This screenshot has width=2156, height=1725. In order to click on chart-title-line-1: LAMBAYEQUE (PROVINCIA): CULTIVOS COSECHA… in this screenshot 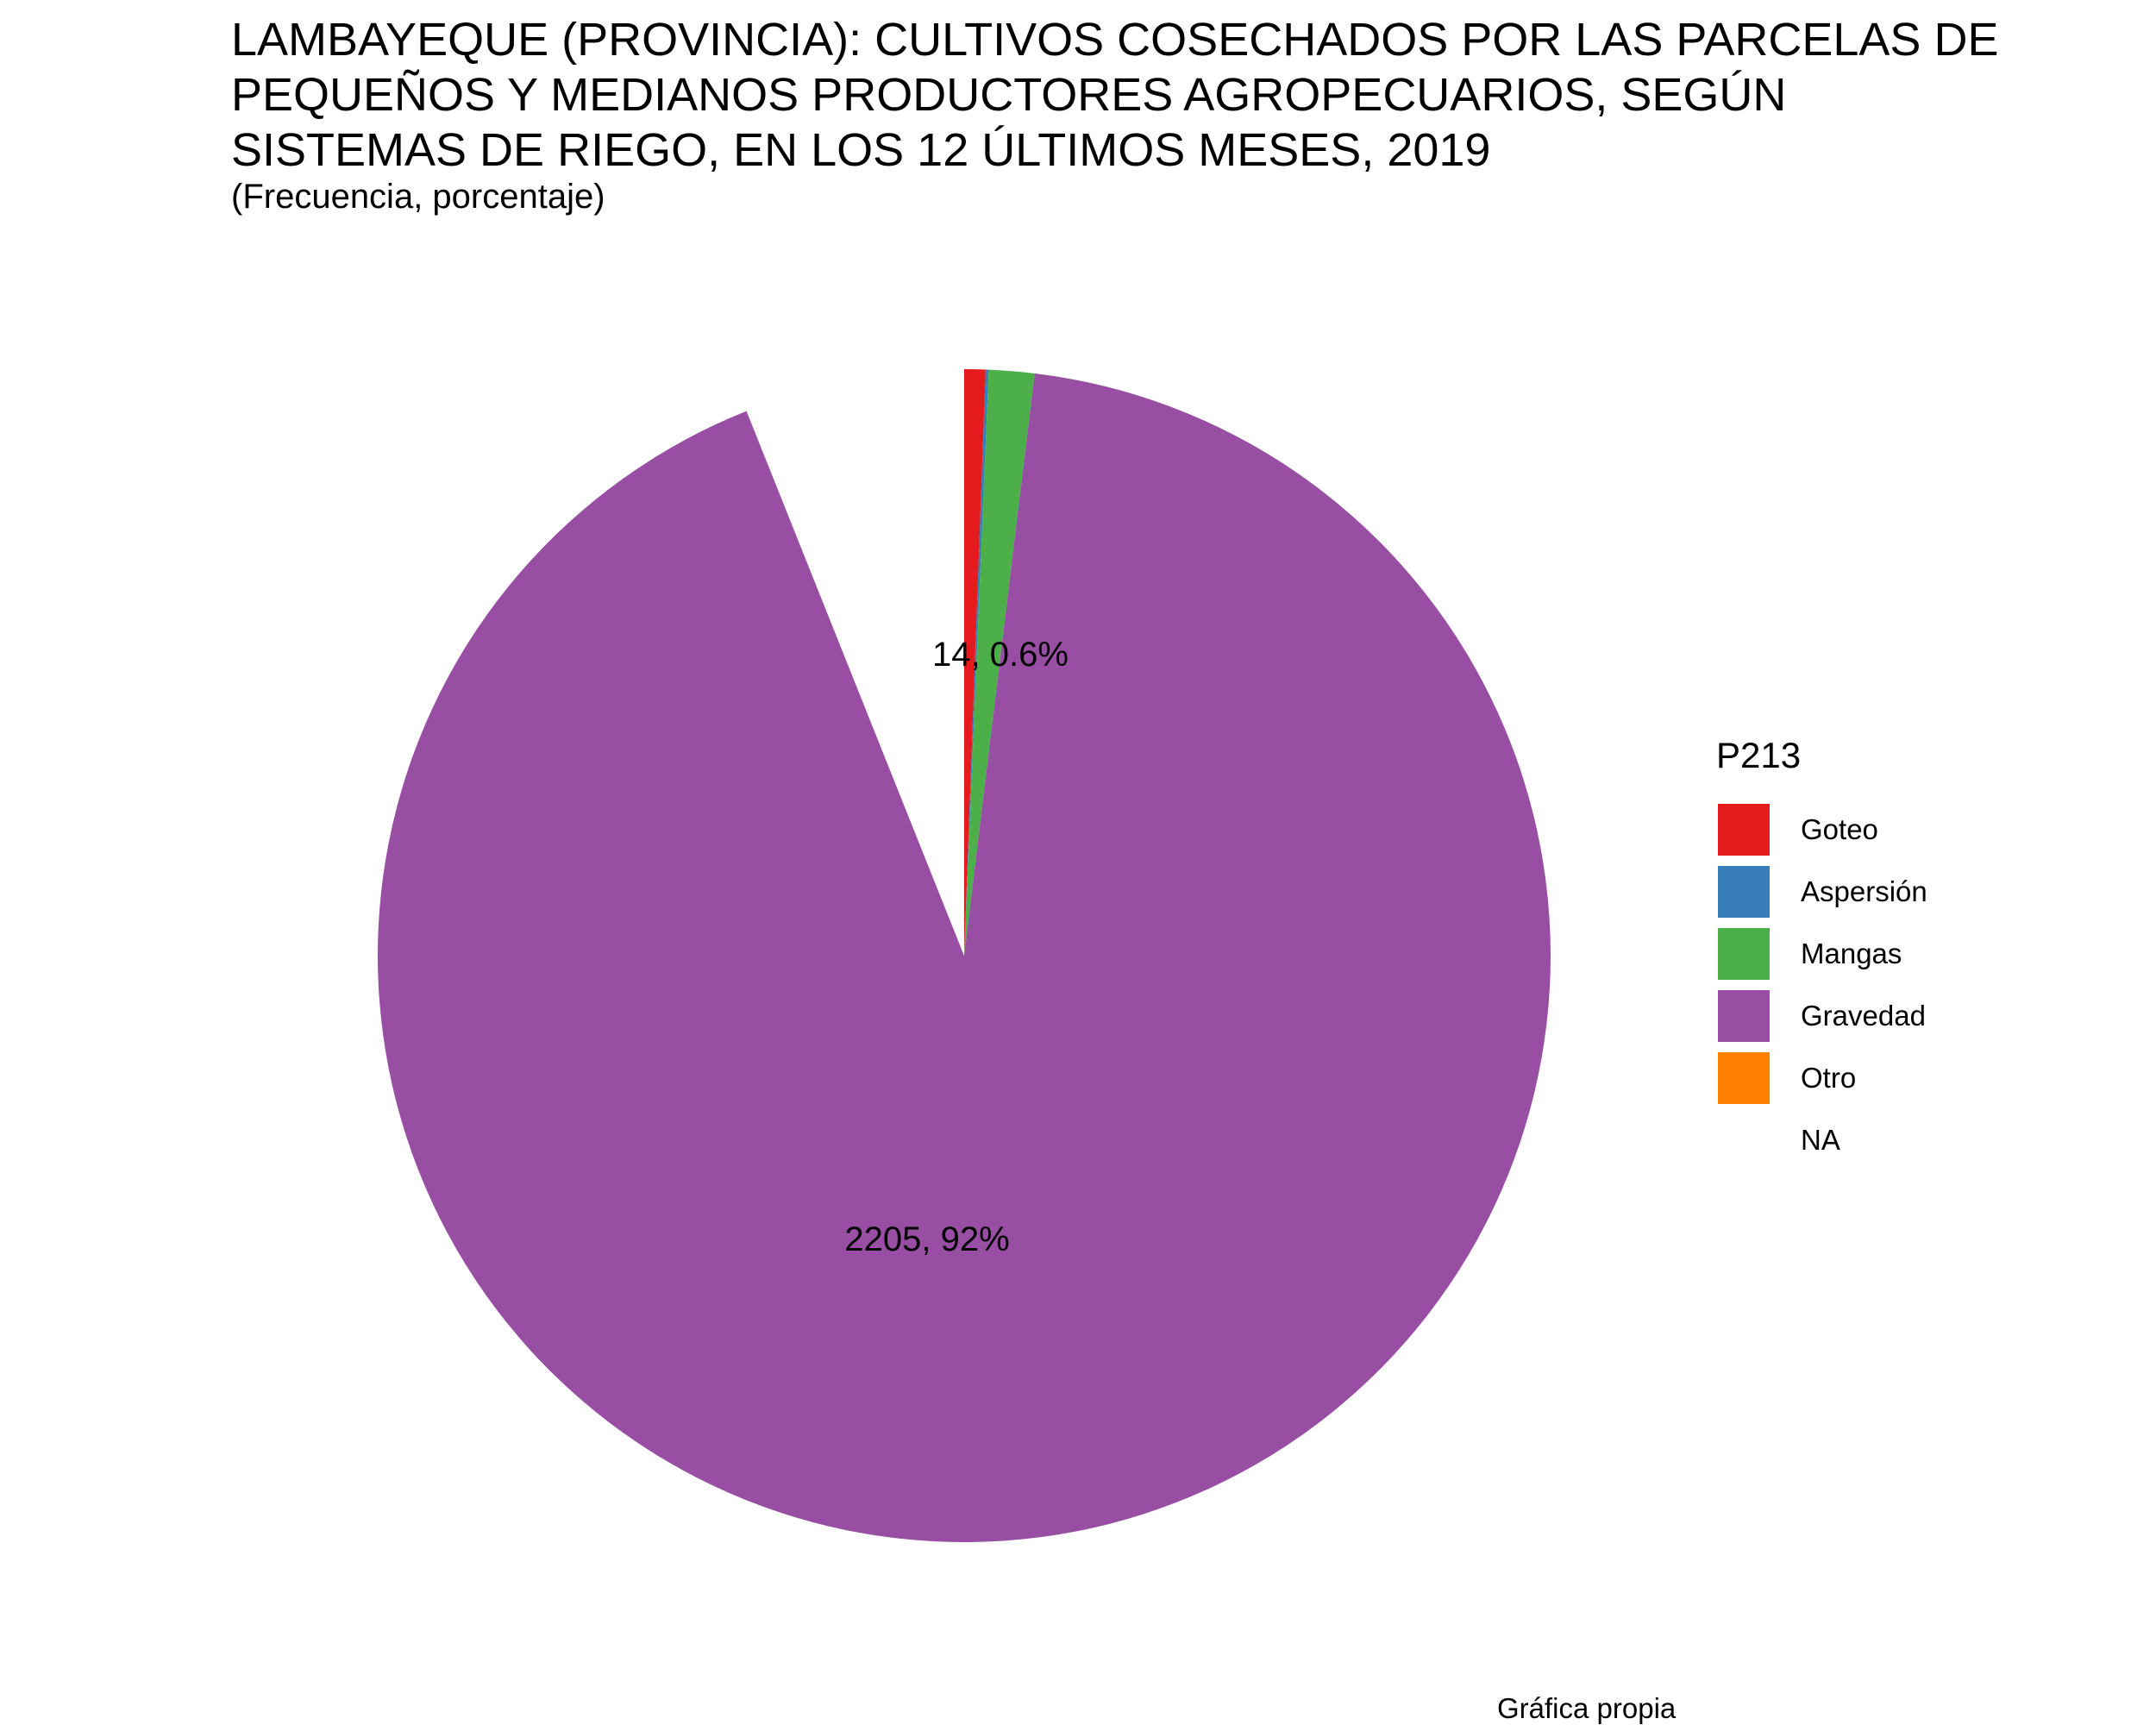, I will do `click(1115, 40)`.